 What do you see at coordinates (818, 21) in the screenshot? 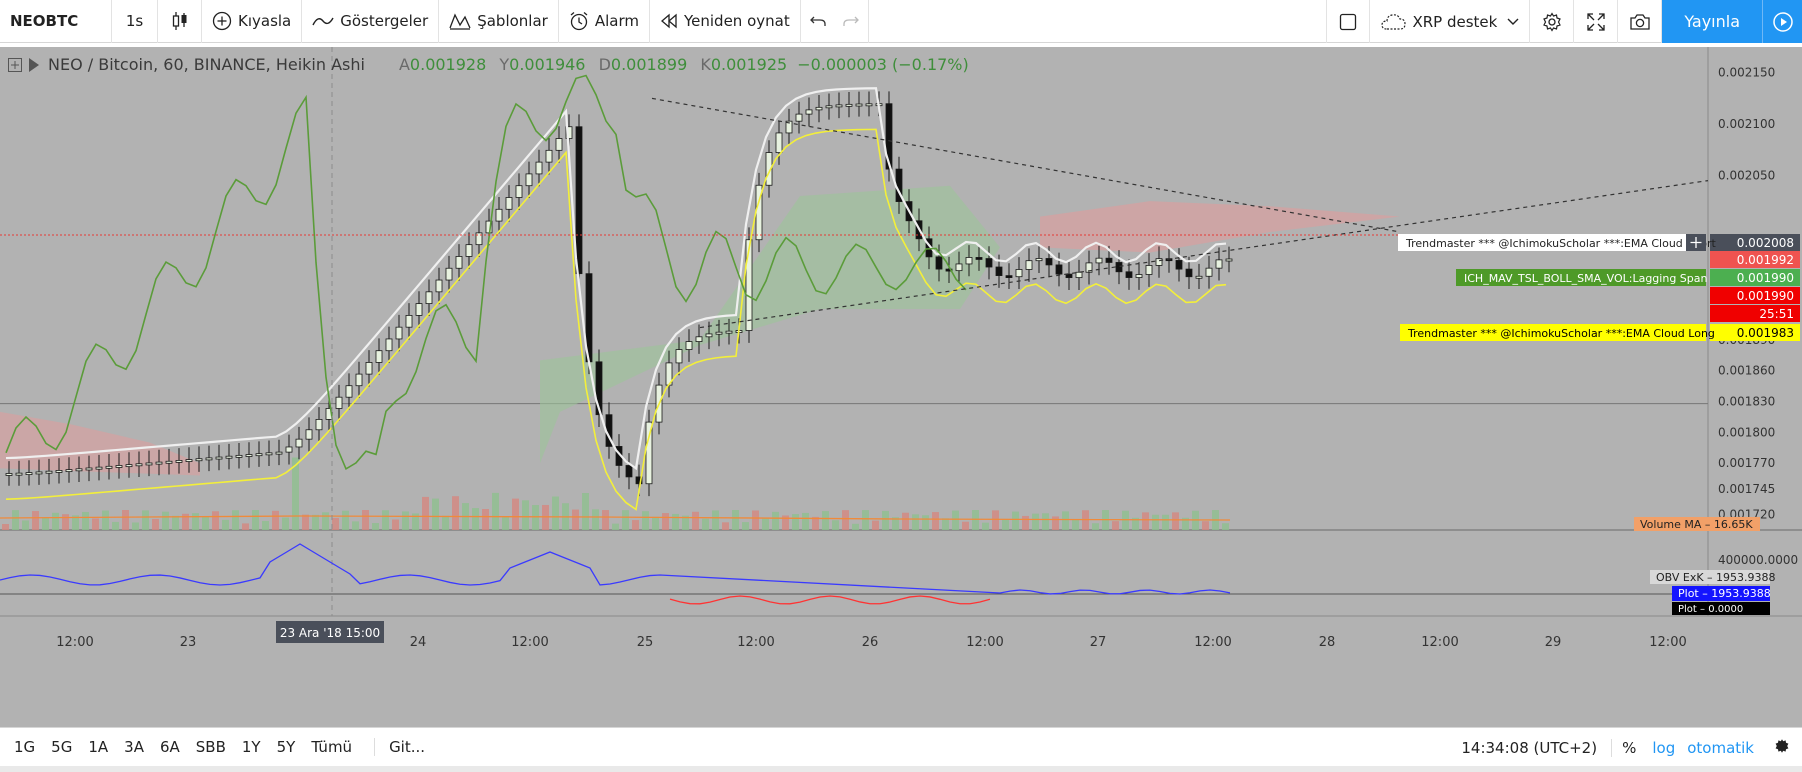
I see `undo-button` at bounding box center [818, 21].